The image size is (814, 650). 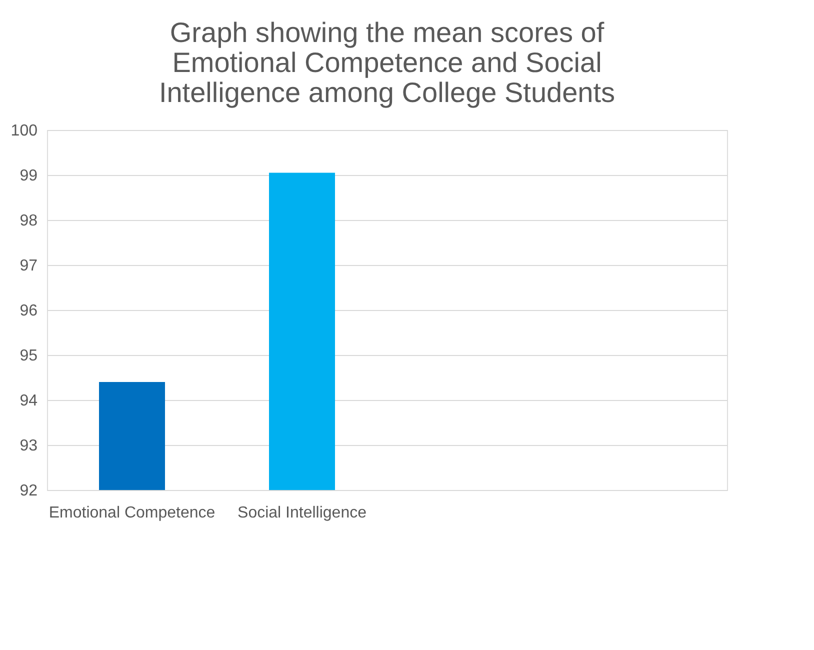 What do you see at coordinates (29, 401) in the screenshot?
I see `y-tick-label: 94` at bounding box center [29, 401].